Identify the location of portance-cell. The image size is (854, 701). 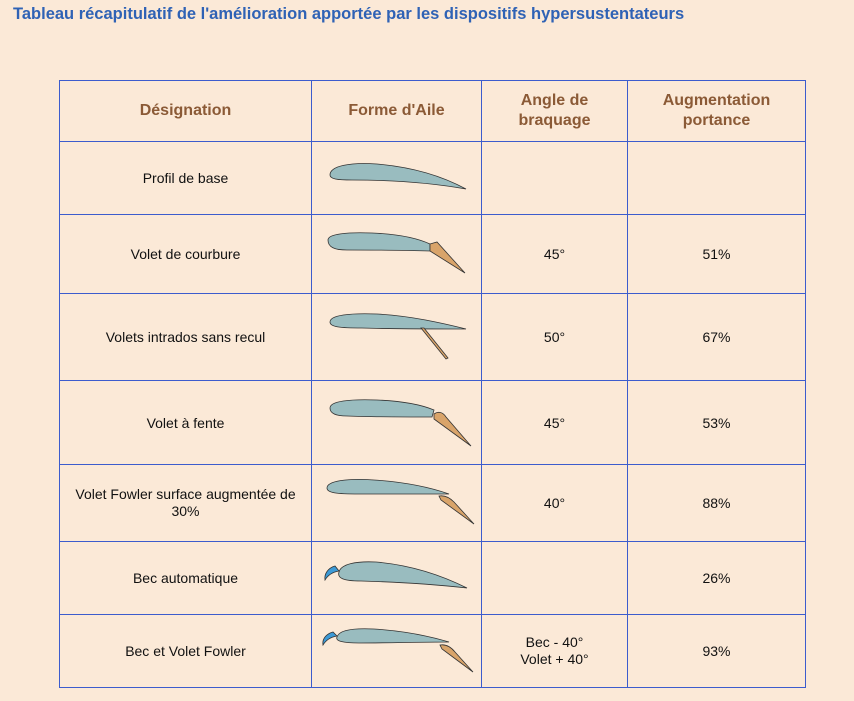
(716, 178).